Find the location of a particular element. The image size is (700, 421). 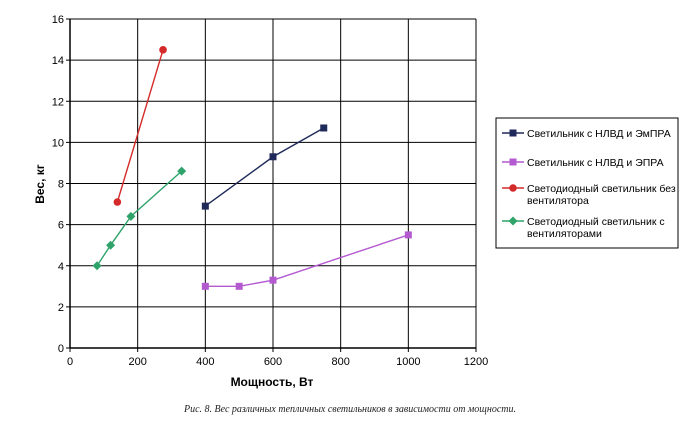

y-tick-label: 4 is located at coordinates (61, 267).